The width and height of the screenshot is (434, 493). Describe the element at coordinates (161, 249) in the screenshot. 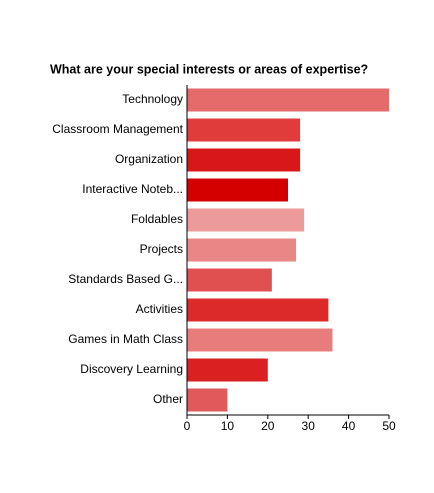

I see `y-tick-label: Projects` at that location.